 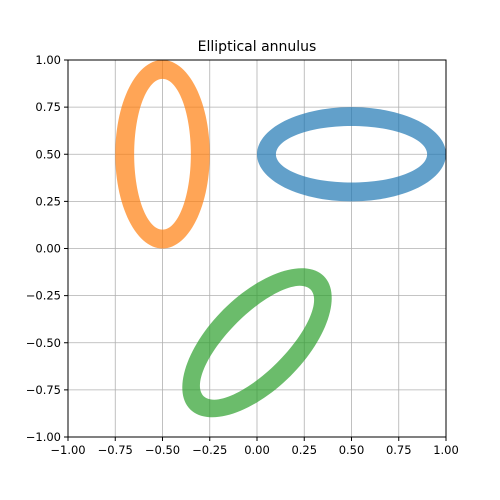 What do you see at coordinates (209, 450) in the screenshot?
I see `x-tick-label: −0.25` at bounding box center [209, 450].